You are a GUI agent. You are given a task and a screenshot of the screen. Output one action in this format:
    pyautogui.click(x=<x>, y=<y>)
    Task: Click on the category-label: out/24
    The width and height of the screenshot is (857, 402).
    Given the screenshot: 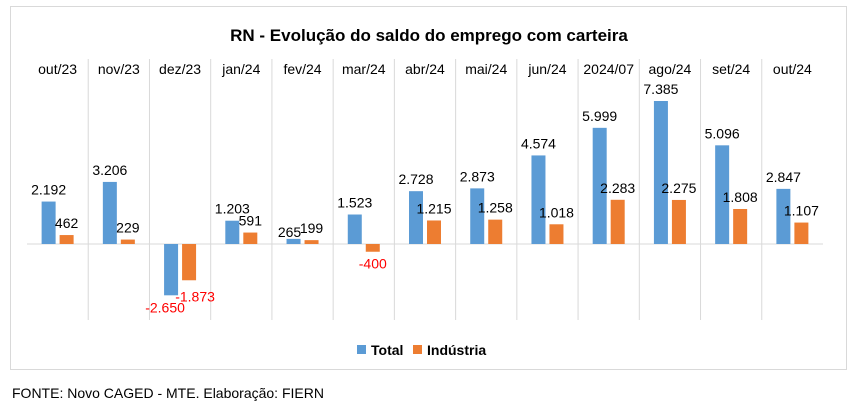 What is the action you would take?
    pyautogui.click(x=792, y=69)
    